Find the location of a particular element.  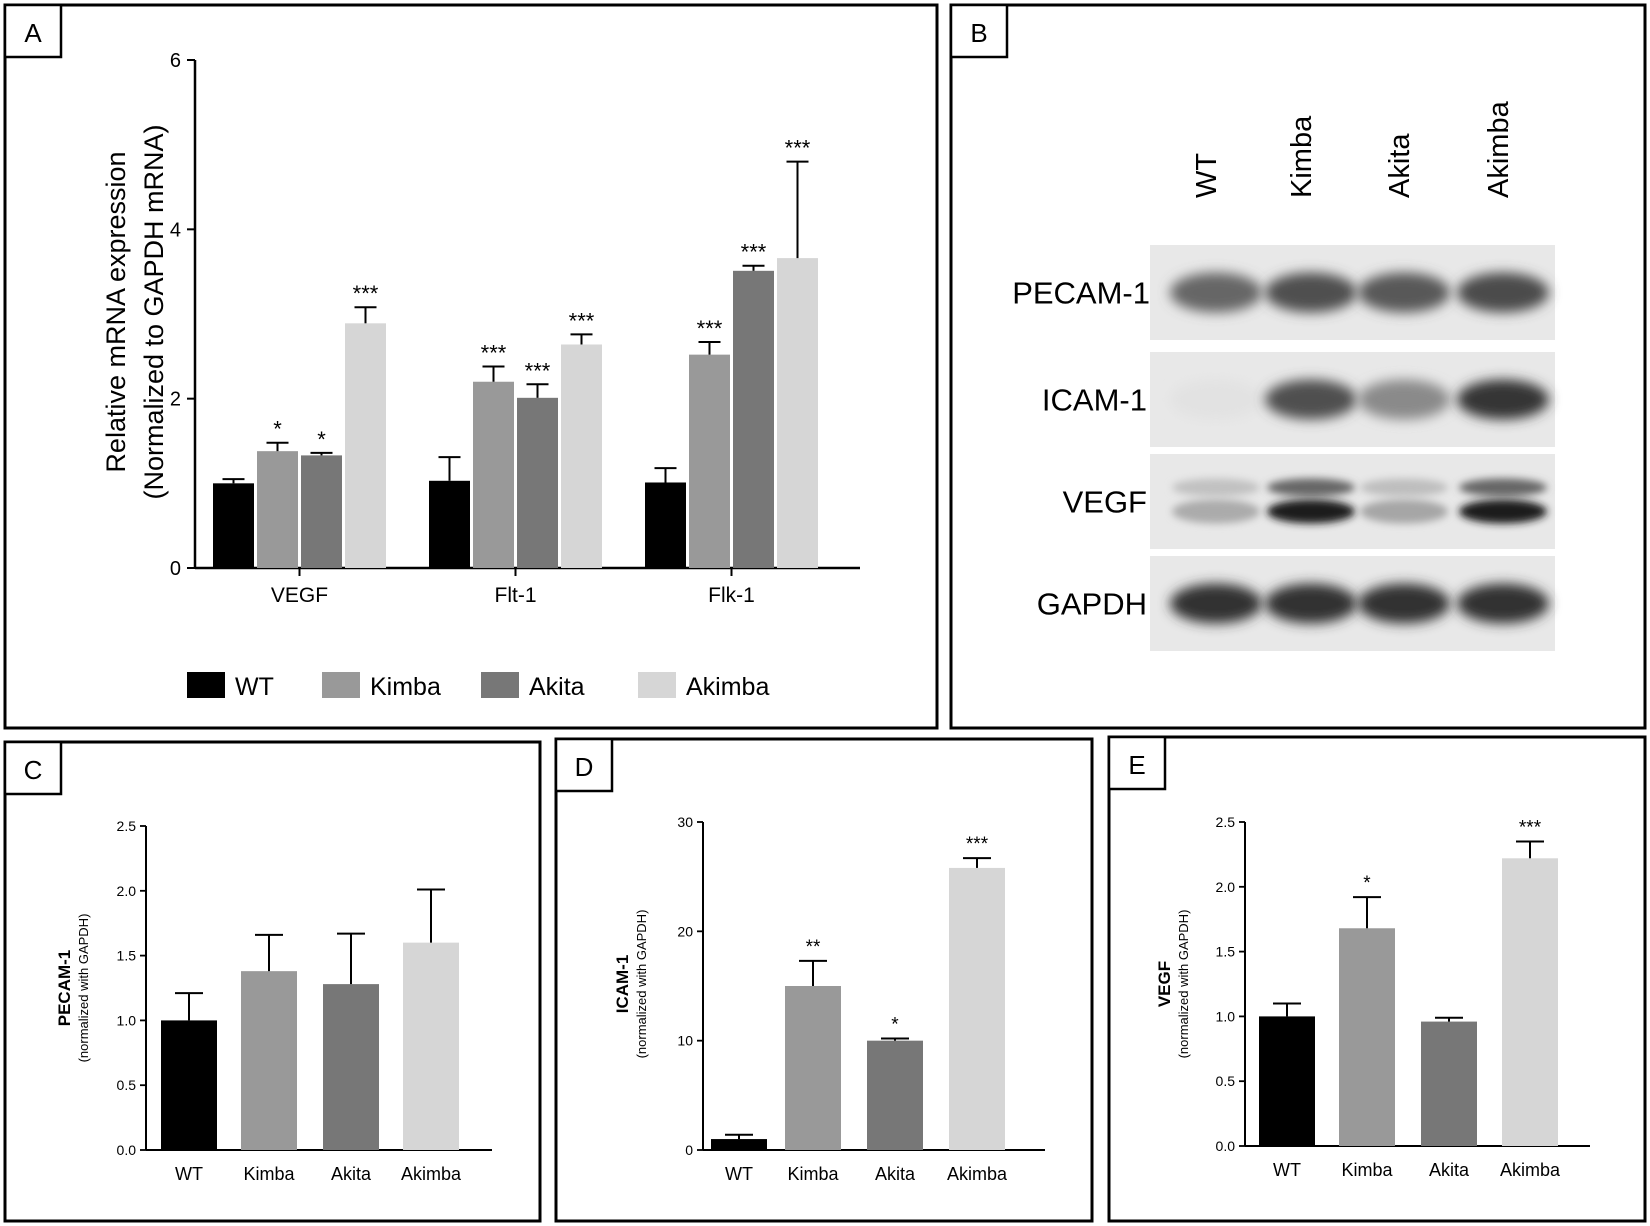

y-tick-label: 0.5 is located at coordinates (127, 1085).